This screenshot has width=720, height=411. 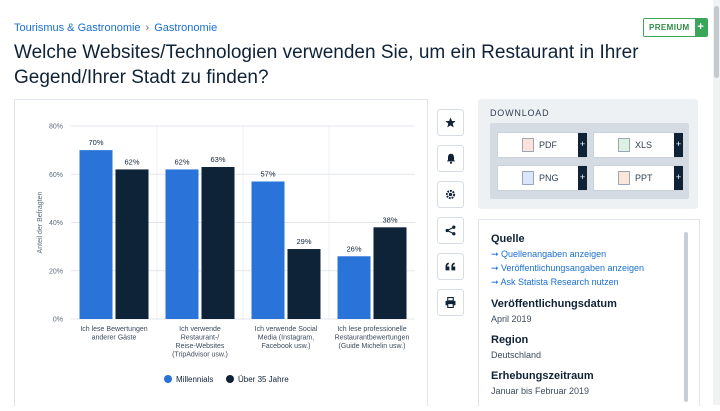 What do you see at coordinates (542, 376) in the screenshot?
I see `survey-period-heading: Erhebungszeitraum` at bounding box center [542, 376].